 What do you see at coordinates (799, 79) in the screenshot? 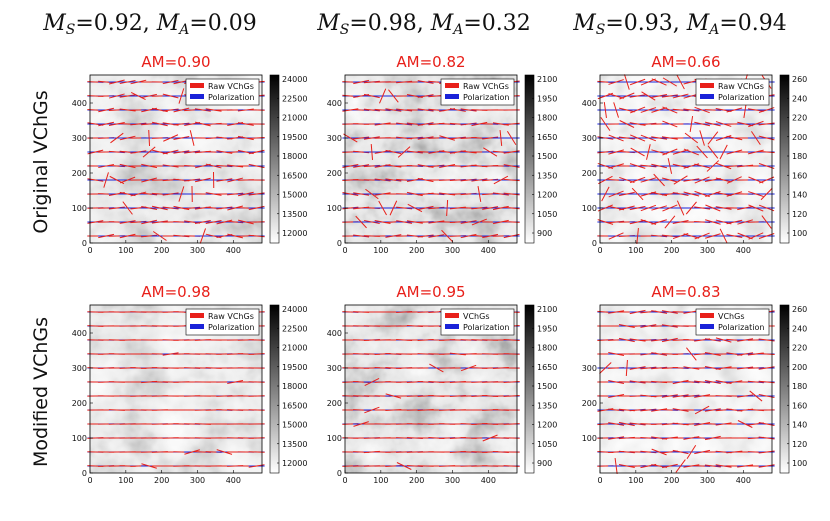
I see `colorbar-tick-label: 260` at bounding box center [799, 79].